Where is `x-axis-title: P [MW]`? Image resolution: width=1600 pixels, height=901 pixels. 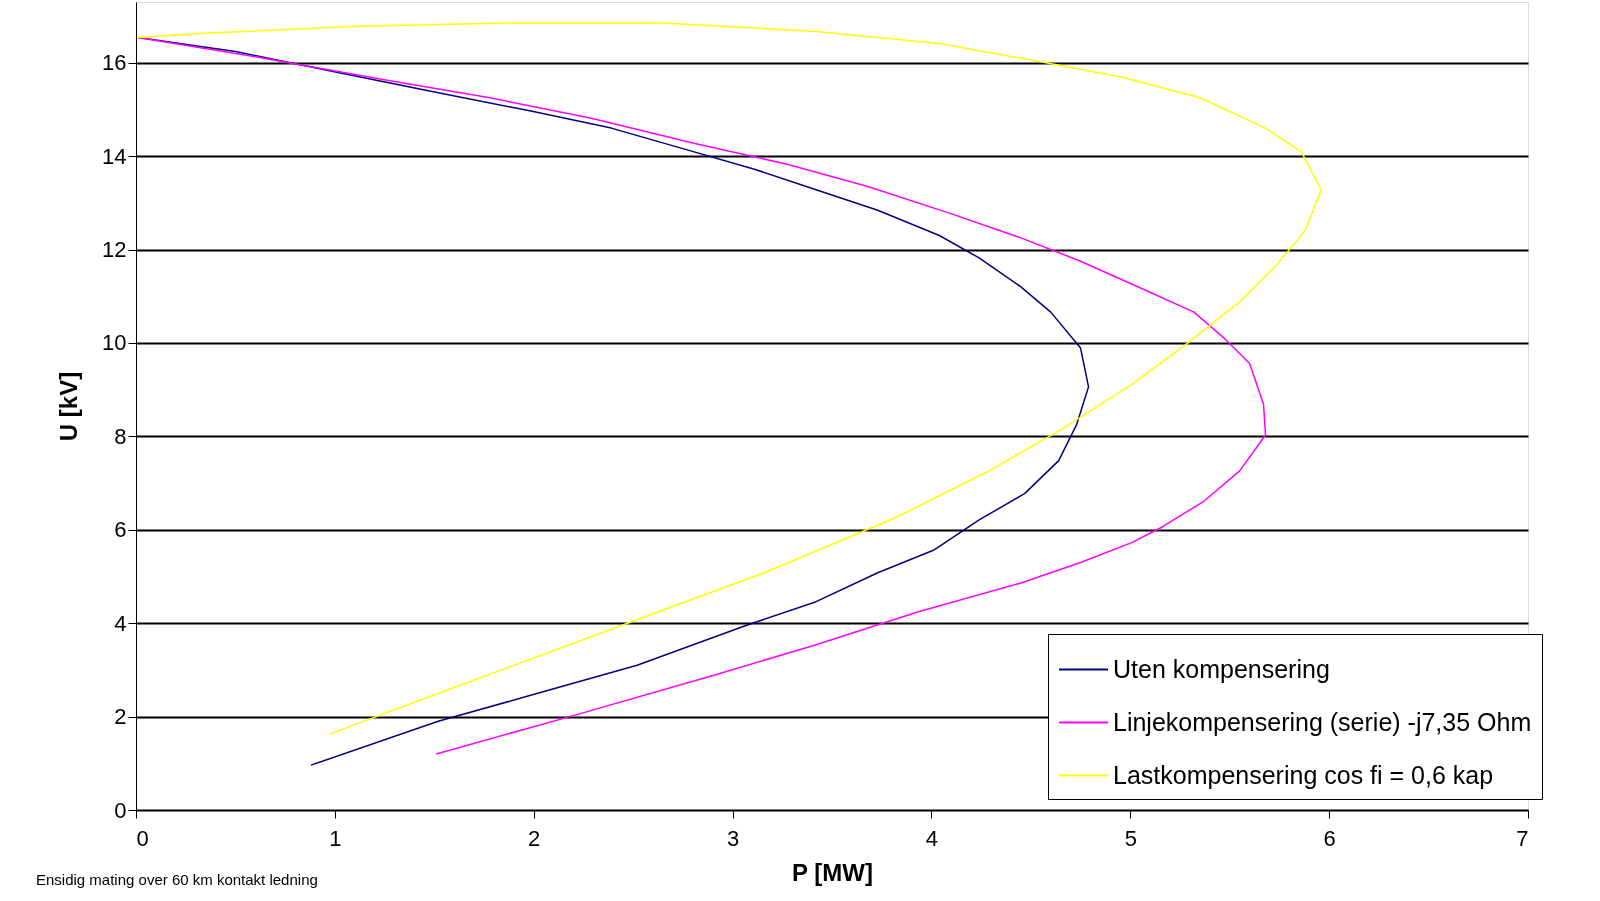
x-axis-title: P [MW] is located at coordinates (832, 872).